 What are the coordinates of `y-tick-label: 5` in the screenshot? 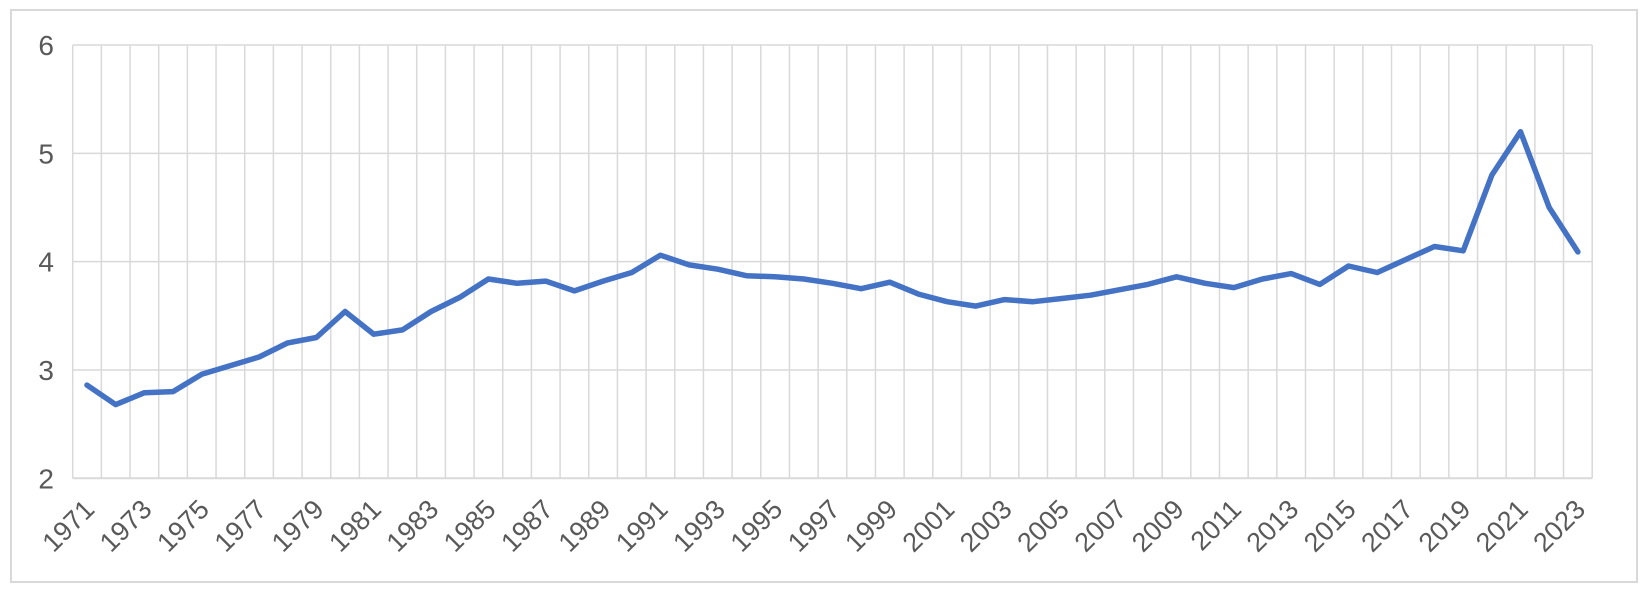 It's located at (46, 153).